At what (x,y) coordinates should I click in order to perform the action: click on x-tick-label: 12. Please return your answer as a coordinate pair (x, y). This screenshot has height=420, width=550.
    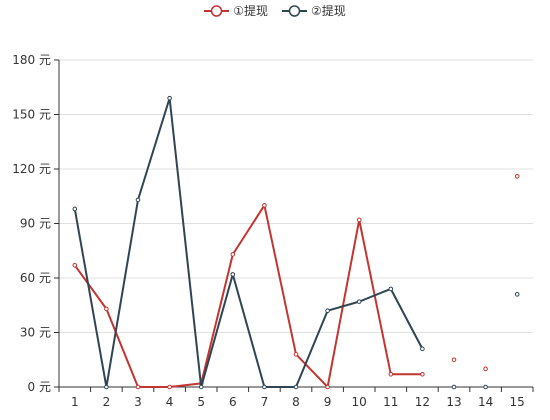
    Looking at the image, I should click on (422, 402).